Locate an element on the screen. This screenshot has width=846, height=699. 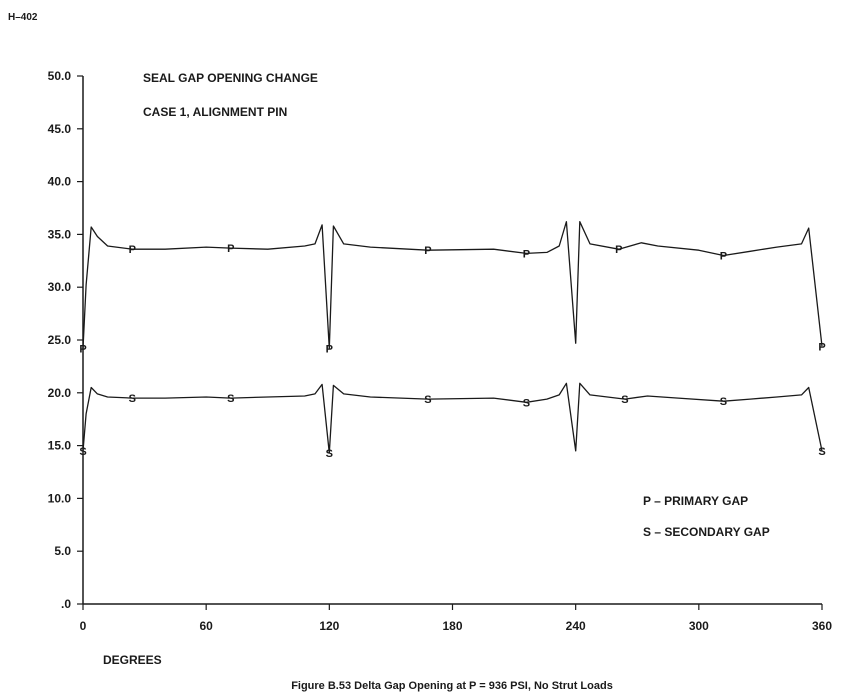
x-tick-label: 360 is located at coordinates (822, 626).